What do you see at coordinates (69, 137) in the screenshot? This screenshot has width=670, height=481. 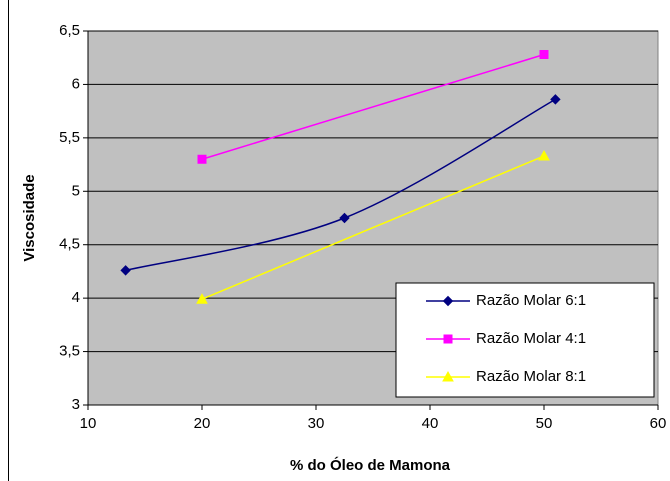 I see `y-tick-label: 5,5` at bounding box center [69, 137].